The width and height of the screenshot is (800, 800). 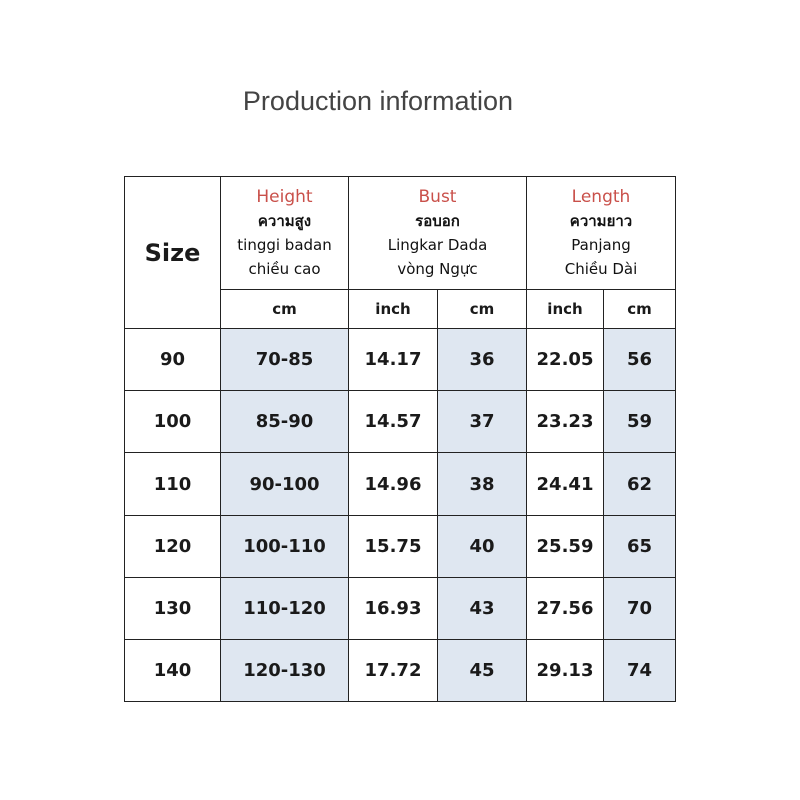 I want to click on group-title: Height, so click(x=284, y=197).